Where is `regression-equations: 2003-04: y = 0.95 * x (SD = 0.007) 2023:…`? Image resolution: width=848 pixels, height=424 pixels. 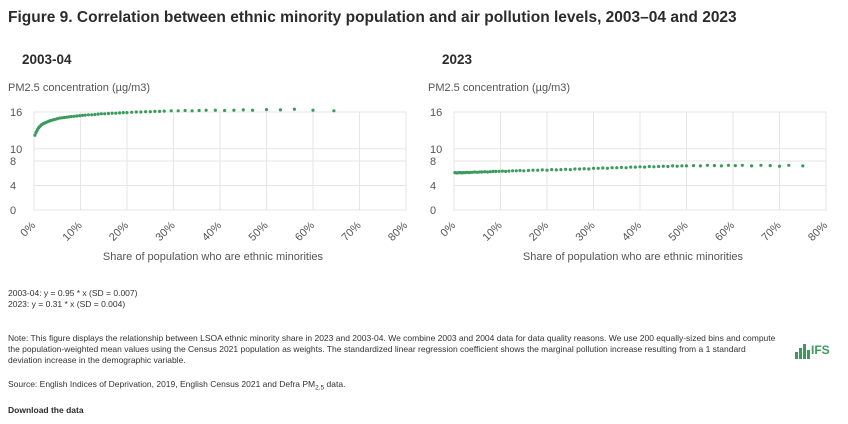
regression-equations: 2003-04: y = 0.95 * x (SD = 0.007) 2023:… is located at coordinates (72, 299).